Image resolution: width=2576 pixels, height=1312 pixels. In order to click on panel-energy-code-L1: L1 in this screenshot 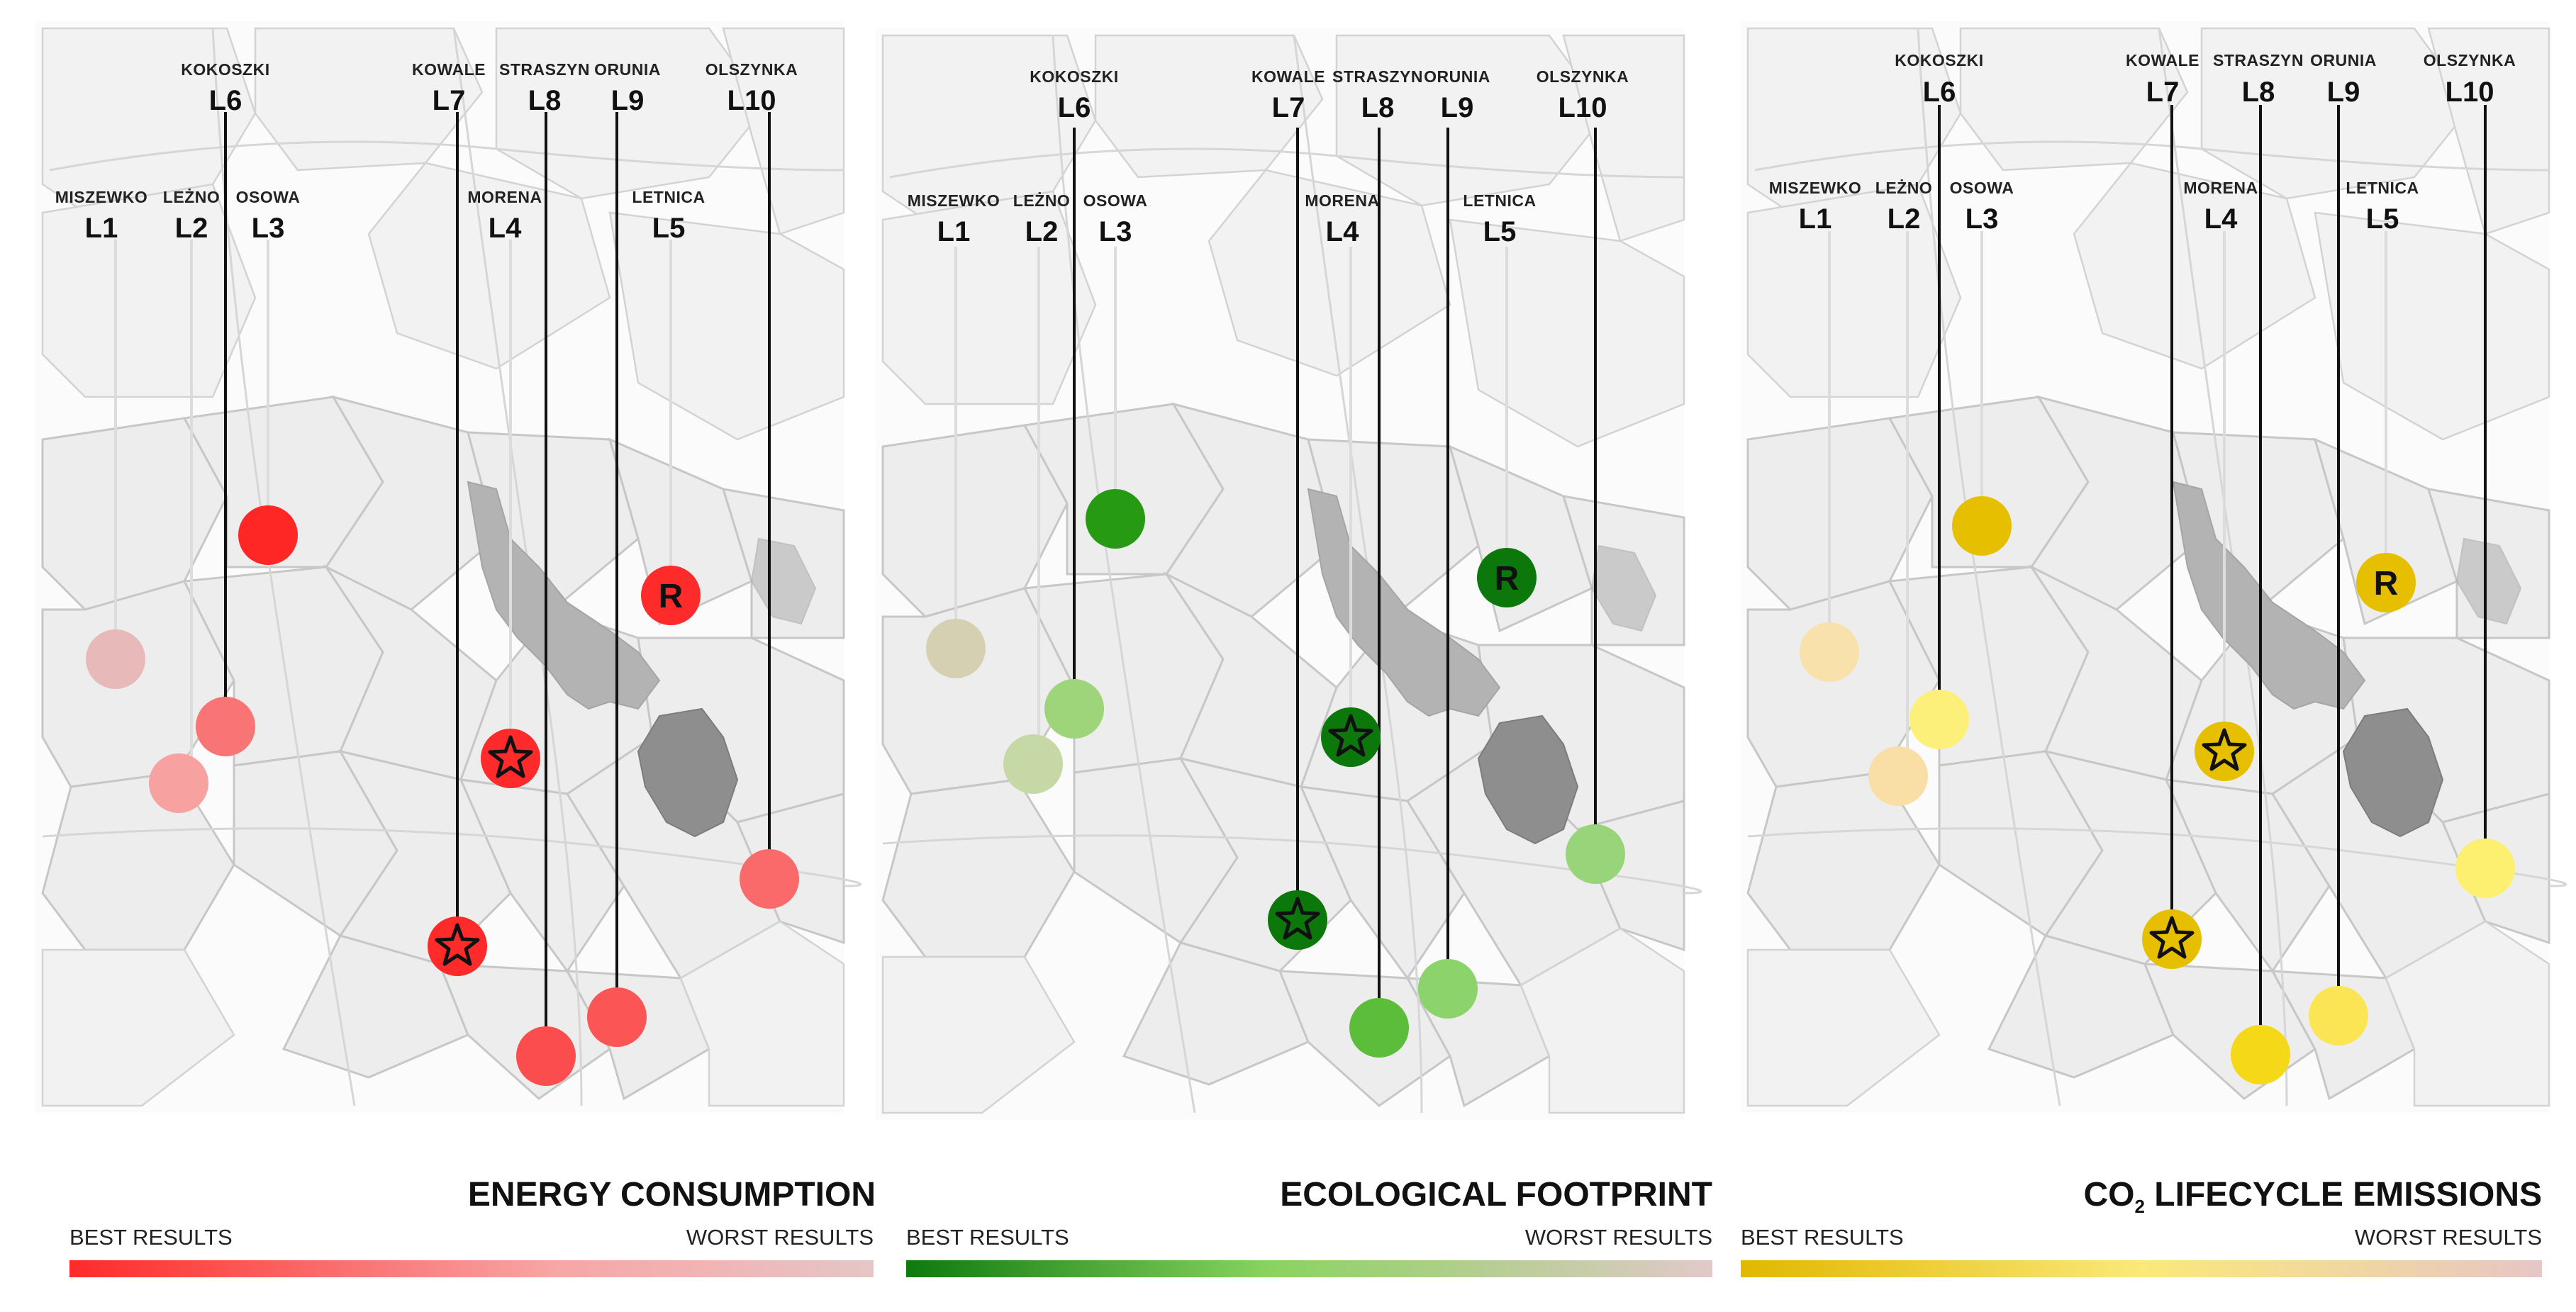, I will do `click(102, 228)`.